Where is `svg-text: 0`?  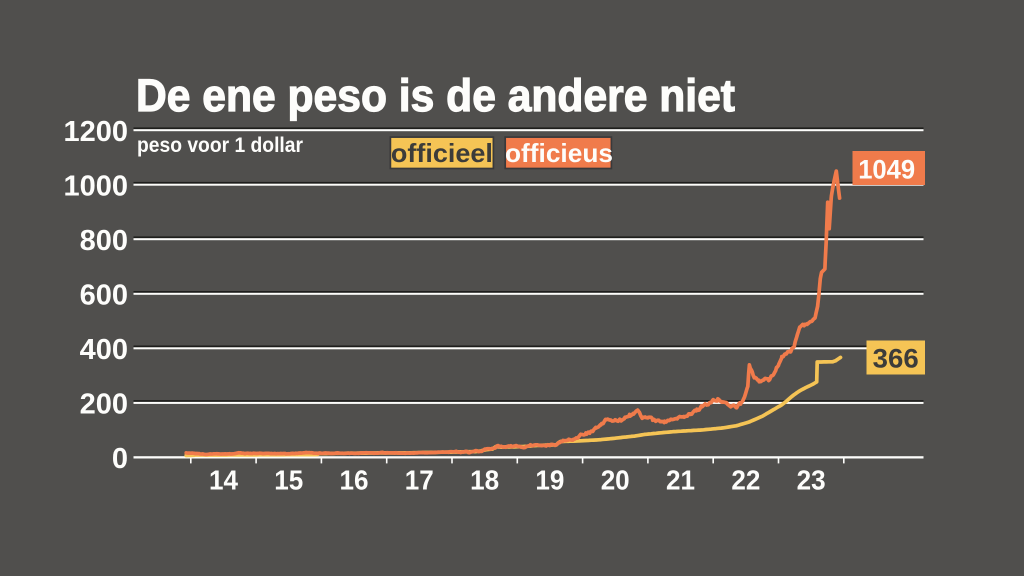
svg-text: 0 is located at coordinates (120, 459).